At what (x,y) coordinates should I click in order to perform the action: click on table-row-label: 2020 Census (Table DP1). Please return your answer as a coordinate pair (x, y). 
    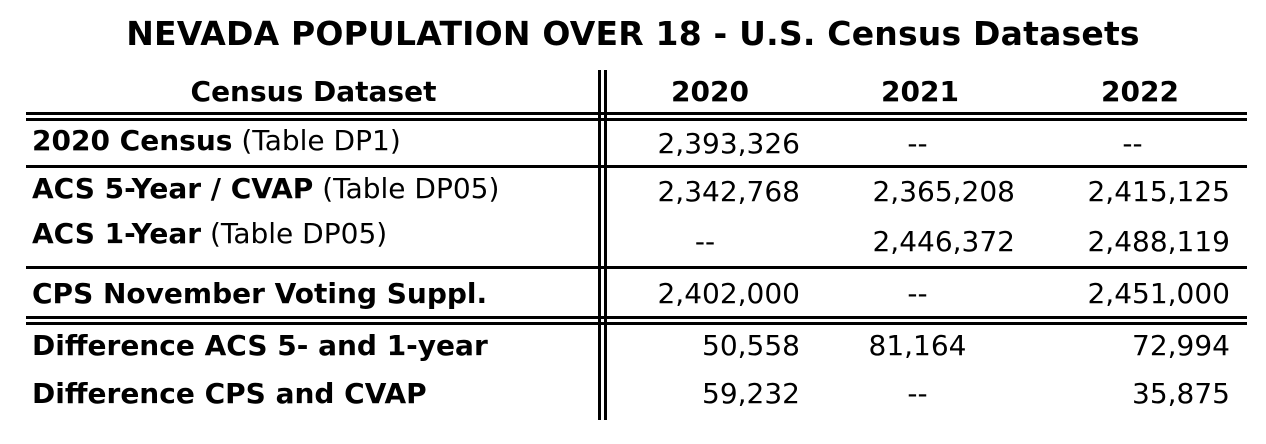
    Looking at the image, I should click on (216, 141).